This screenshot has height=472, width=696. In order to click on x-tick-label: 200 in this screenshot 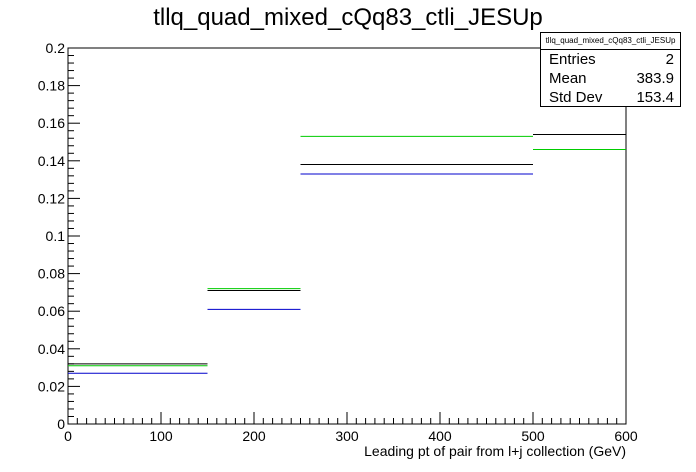, I will do `click(254, 436)`.